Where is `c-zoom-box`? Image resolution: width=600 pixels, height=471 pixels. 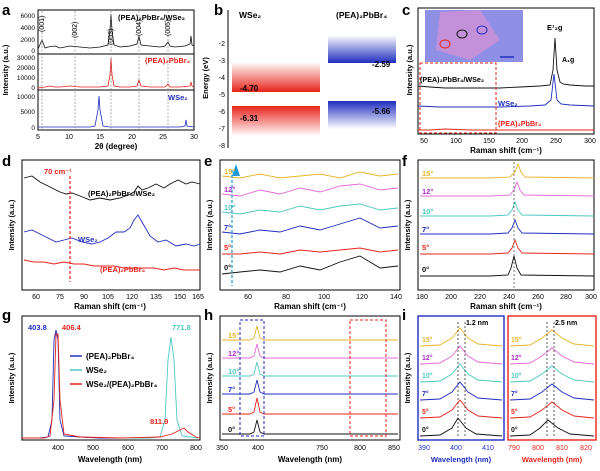
c-zoom-box is located at coordinates (458, 98).